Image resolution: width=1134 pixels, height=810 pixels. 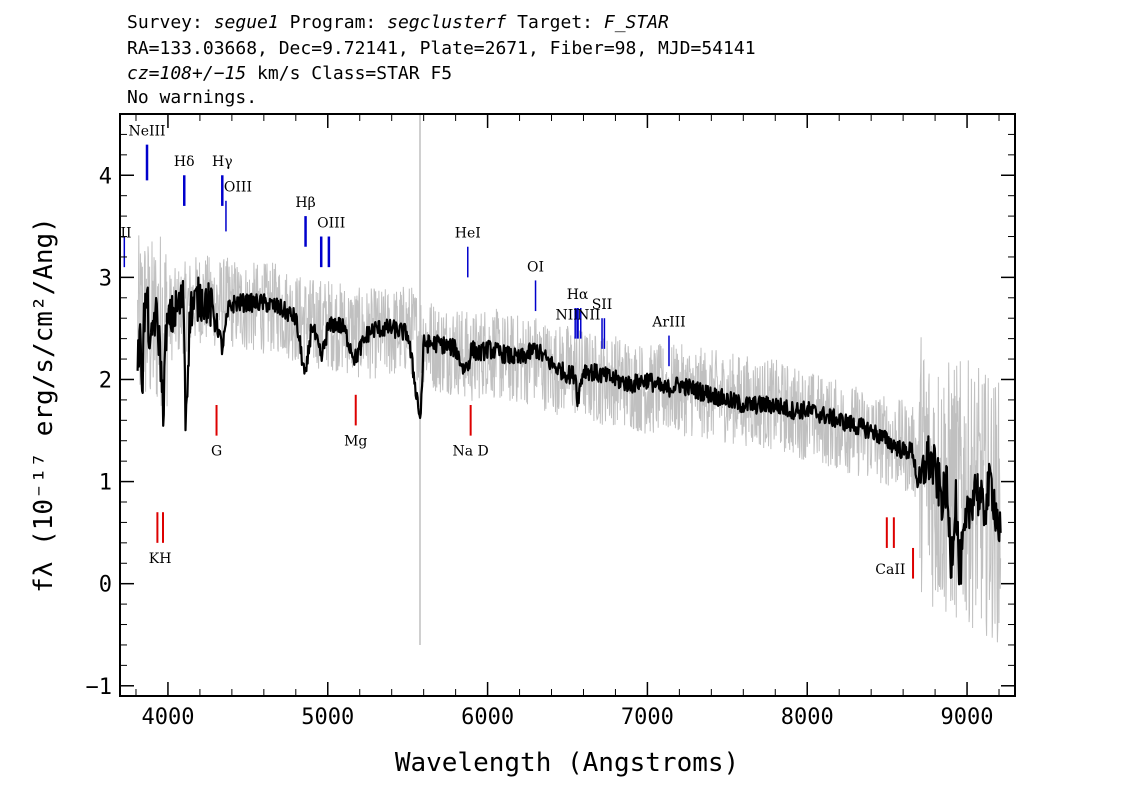 What do you see at coordinates (105, 278) in the screenshot?
I see `y-tick-label: 3` at bounding box center [105, 278].